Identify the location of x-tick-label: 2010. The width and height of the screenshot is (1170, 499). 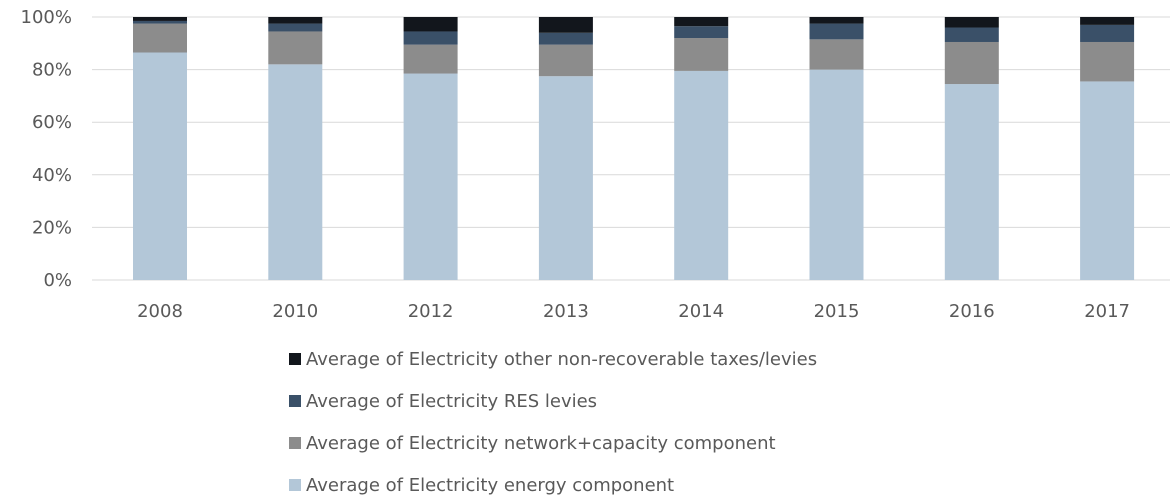
(295, 311).